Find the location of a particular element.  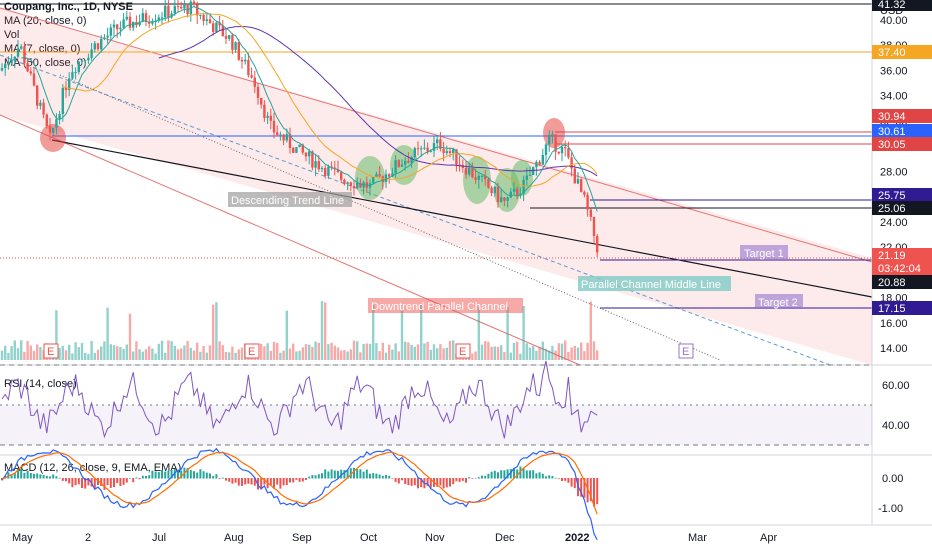

rsi-band is located at coordinates (436, 425).